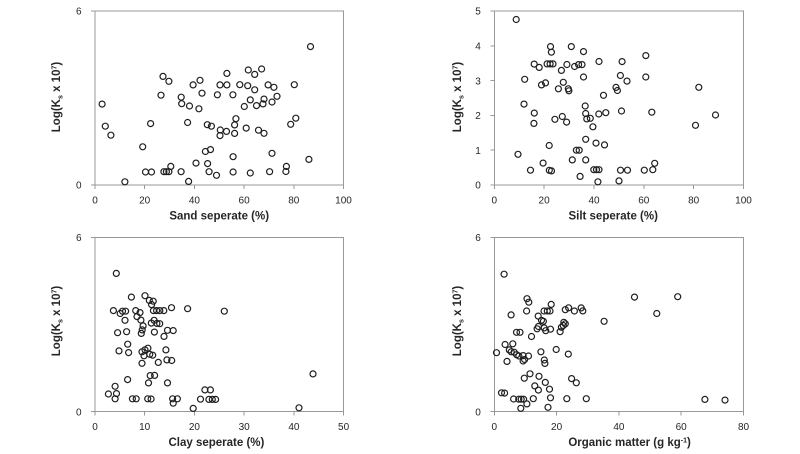 Image resolution: width=800 pixels, height=454 pixels. Describe the element at coordinates (478, 116) in the screenshot. I see `svg-text: 2` at that location.